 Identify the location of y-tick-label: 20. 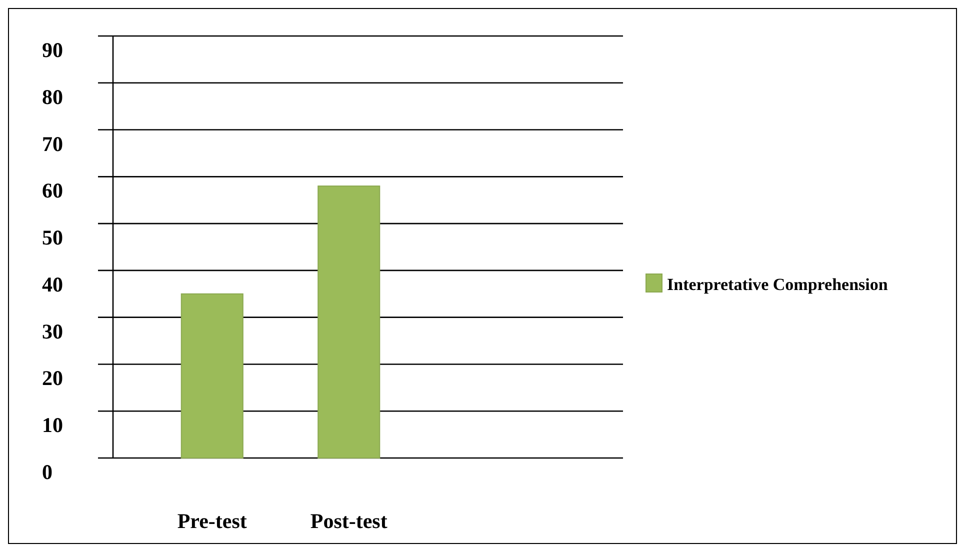
(52, 378).